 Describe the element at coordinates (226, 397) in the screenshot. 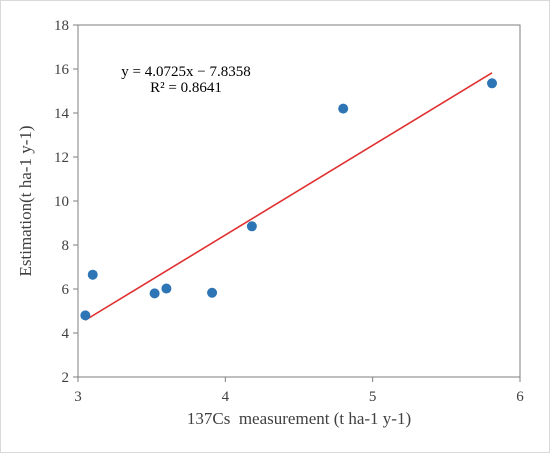

I see `x-tick-label: 4` at that location.